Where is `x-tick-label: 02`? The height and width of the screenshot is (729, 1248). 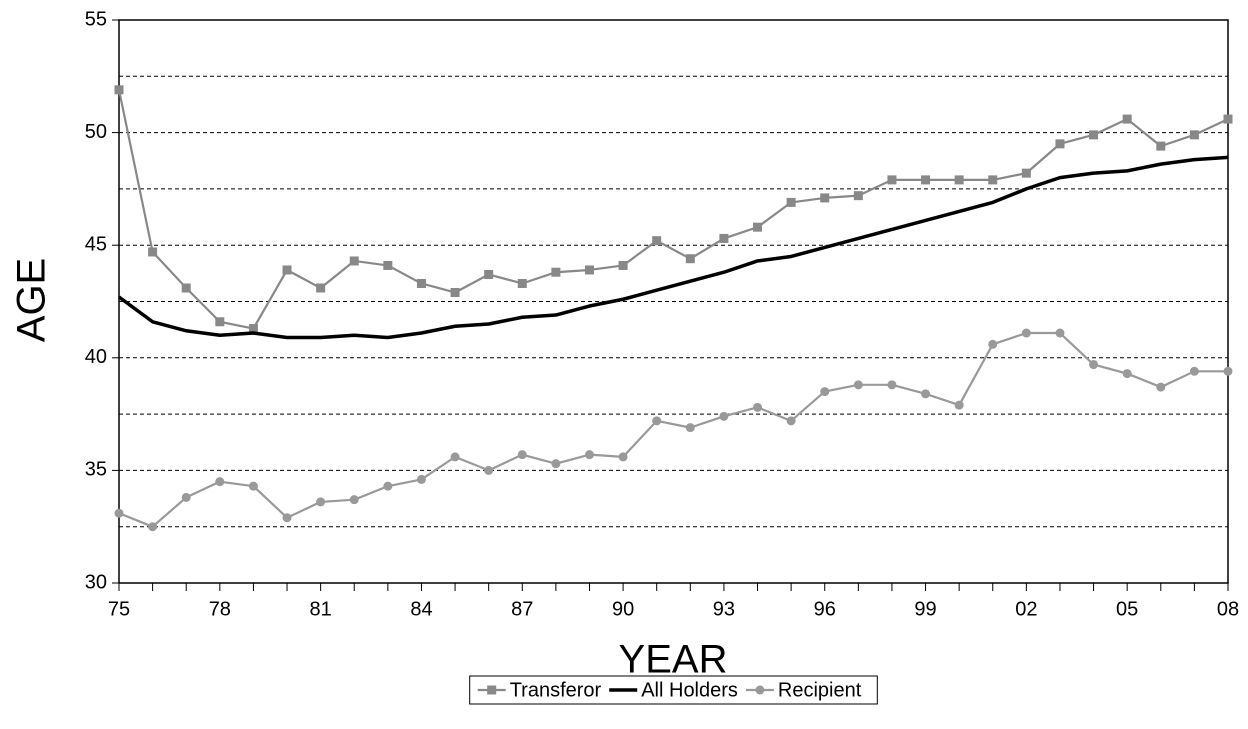 x-tick-label: 02 is located at coordinates (1026, 609).